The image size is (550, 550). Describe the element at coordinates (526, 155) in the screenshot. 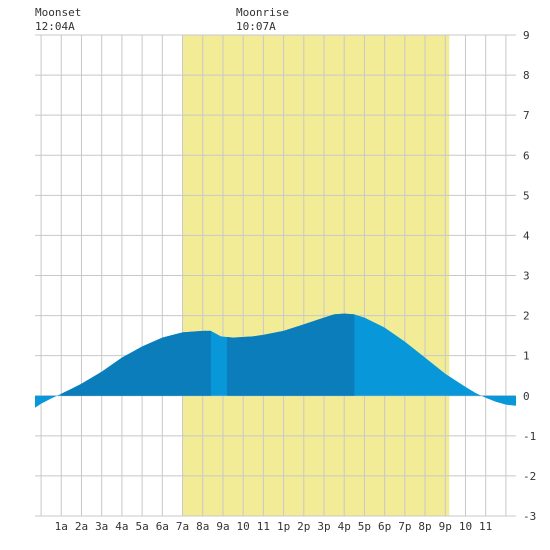

I see `y-tick-label: 6` at that location.